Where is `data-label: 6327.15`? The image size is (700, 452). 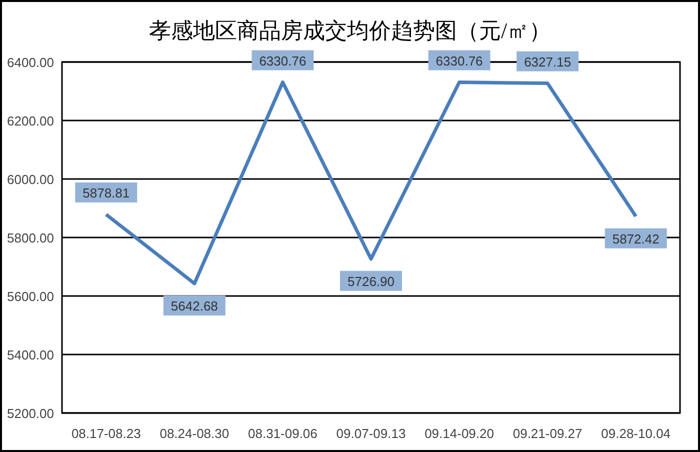
data-label: 6327.15 is located at coordinates (548, 62).